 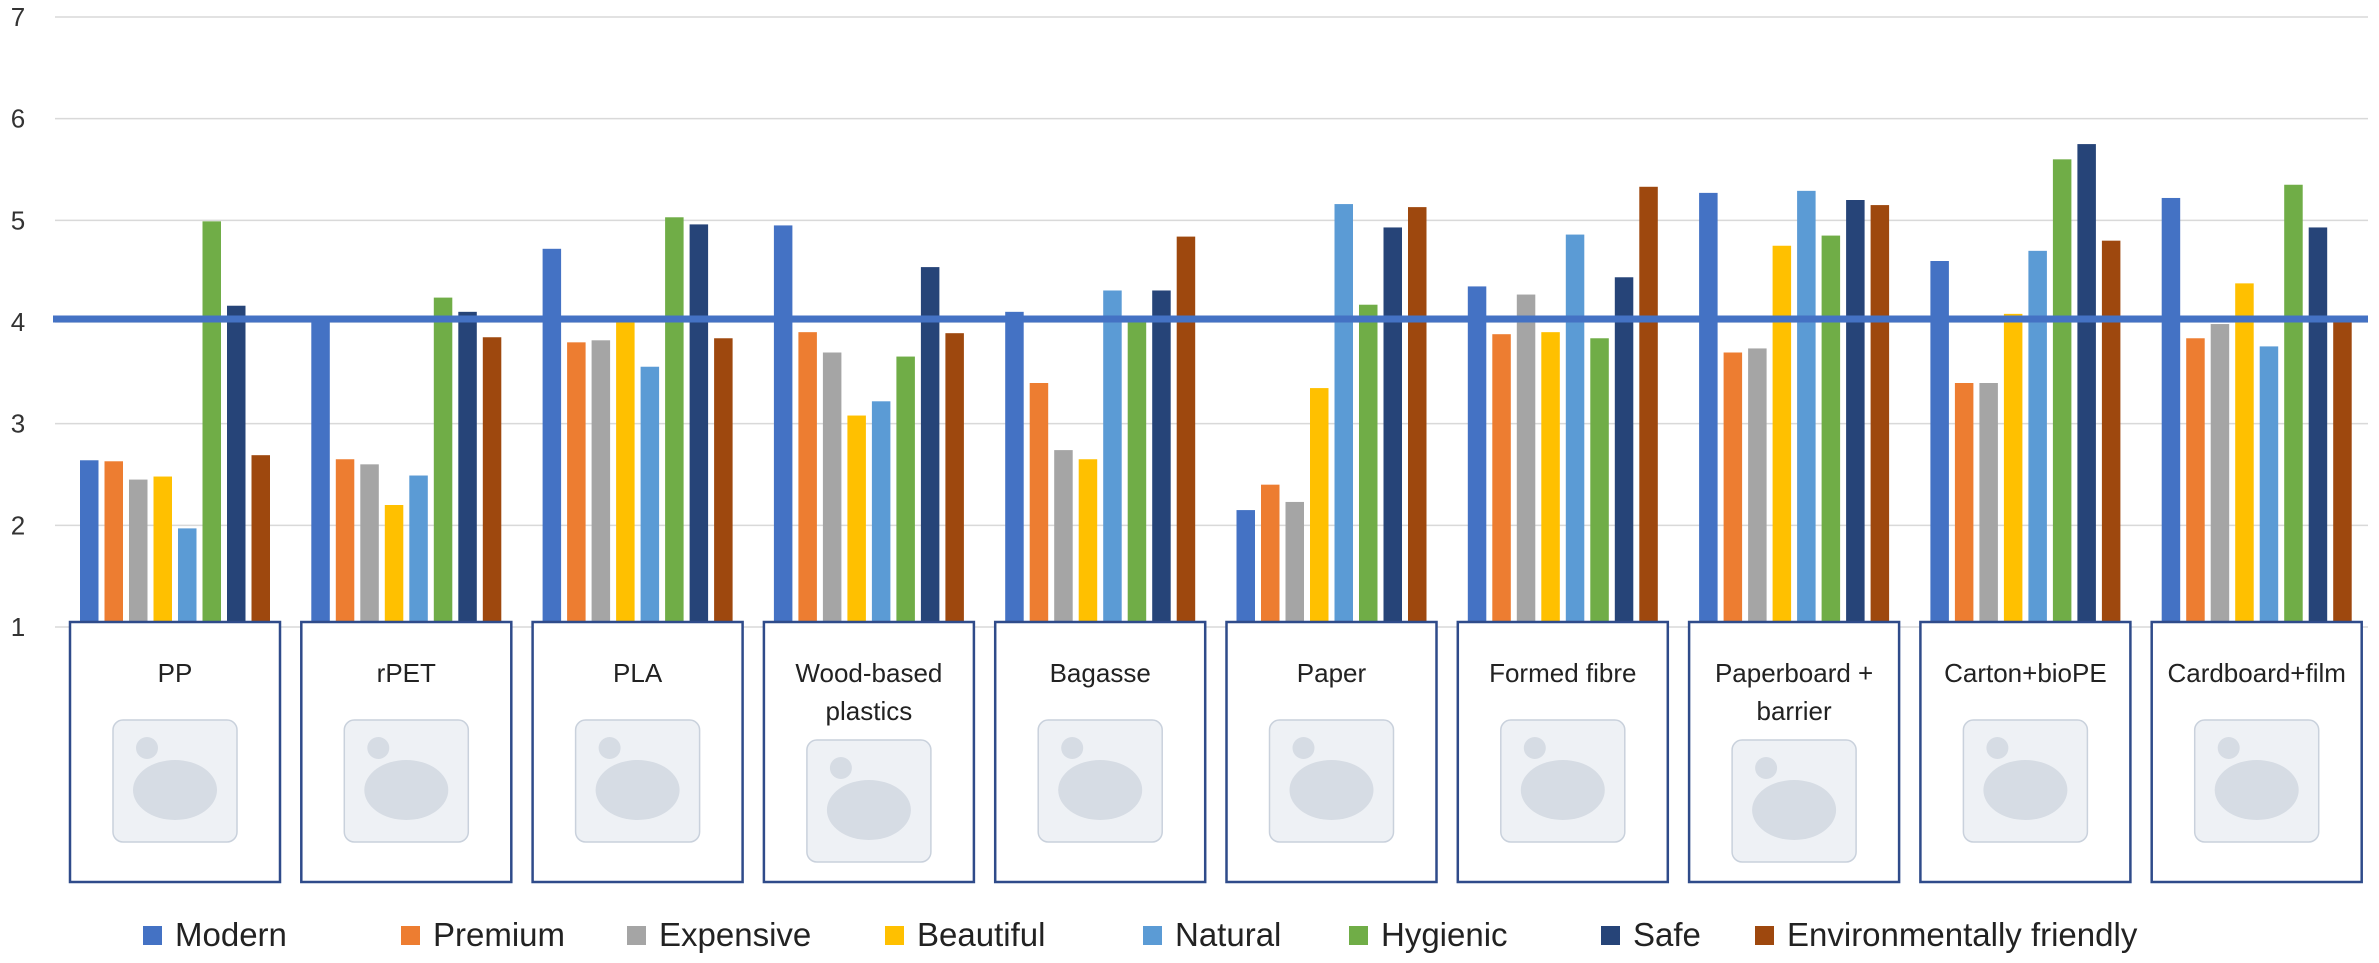 I want to click on wood-based-tray-photo, so click(x=869, y=801).